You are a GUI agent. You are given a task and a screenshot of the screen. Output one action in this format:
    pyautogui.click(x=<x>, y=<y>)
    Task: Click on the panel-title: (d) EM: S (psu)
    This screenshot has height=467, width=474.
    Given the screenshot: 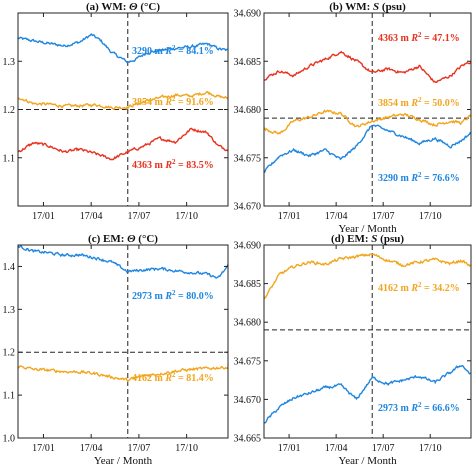 What is the action you would take?
    pyautogui.click(x=367, y=239)
    